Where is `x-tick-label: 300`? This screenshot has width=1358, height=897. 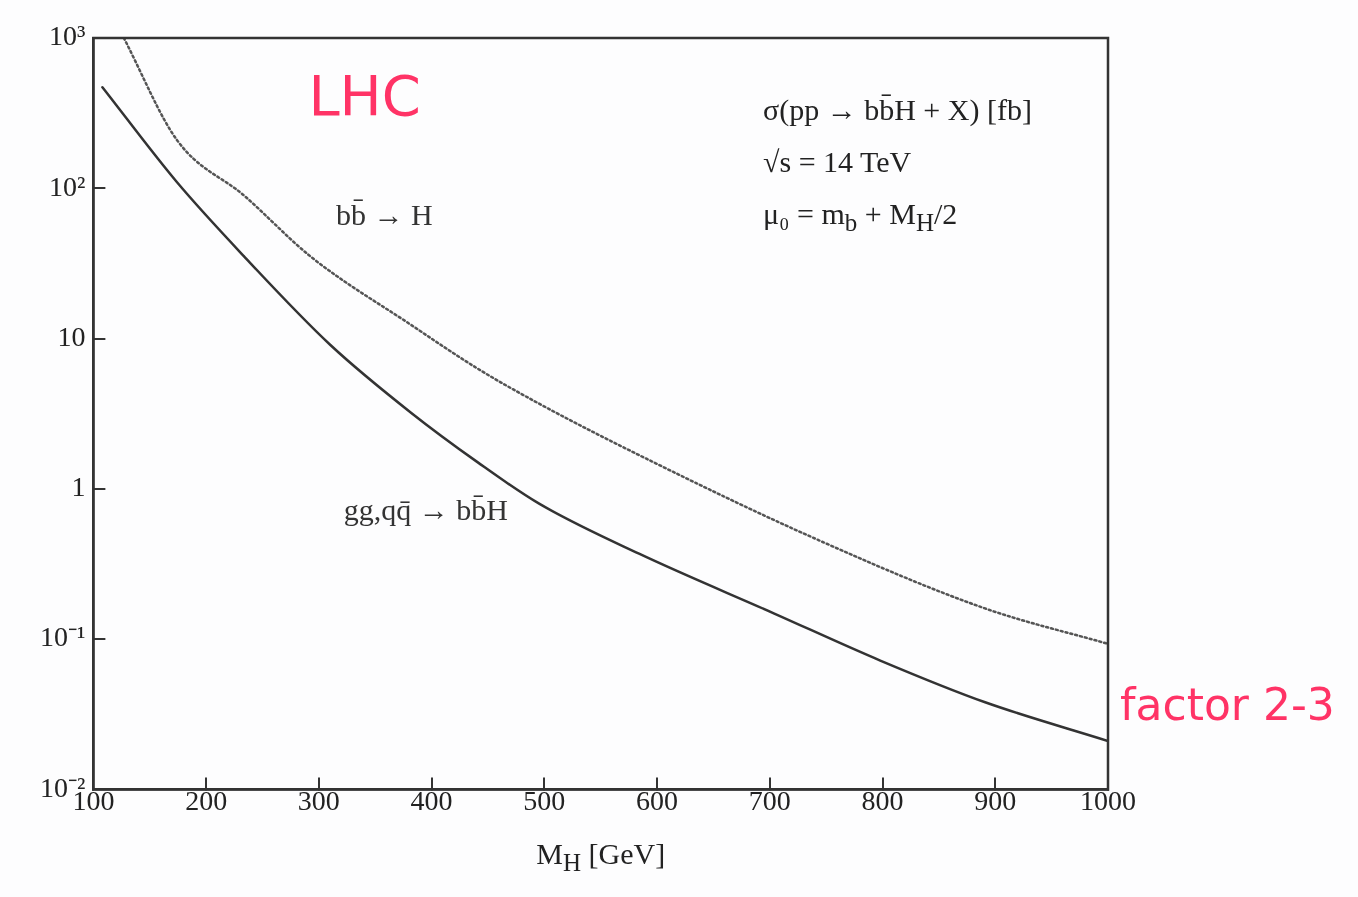 x-tick-label: 300 is located at coordinates (318, 800).